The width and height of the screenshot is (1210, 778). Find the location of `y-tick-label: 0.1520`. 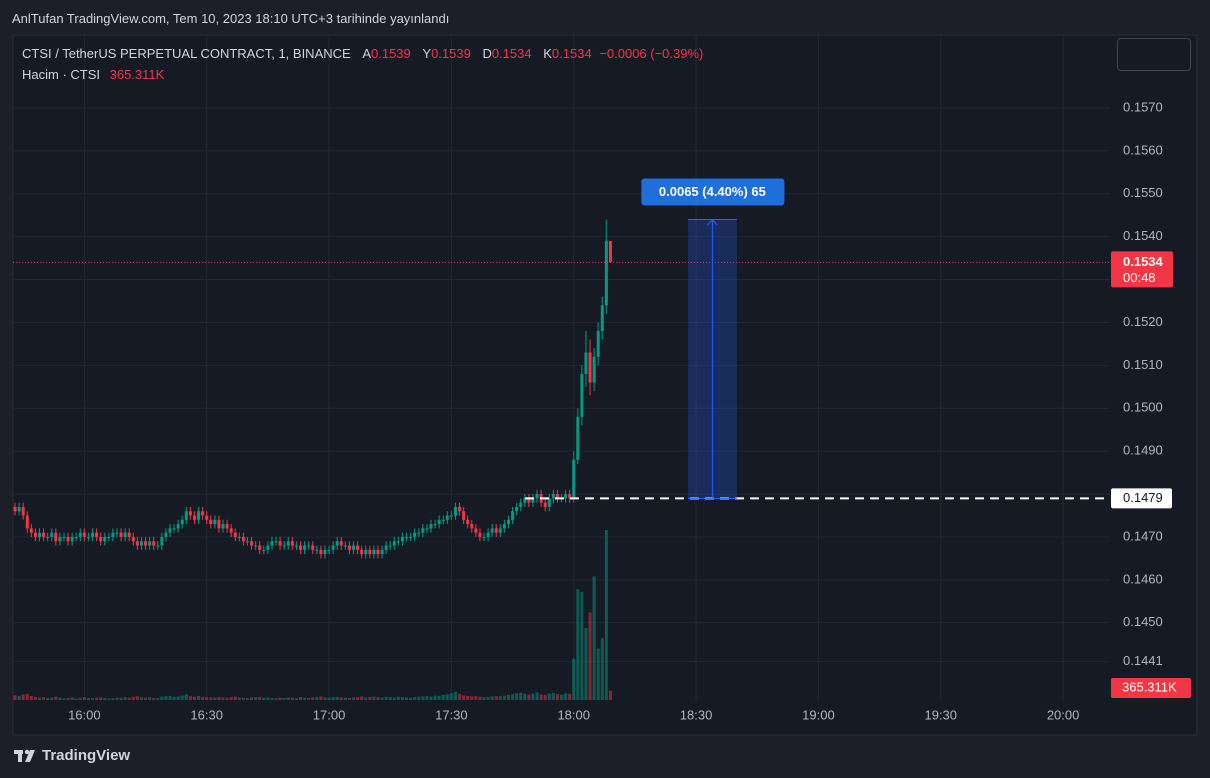

y-tick-label: 0.1520 is located at coordinates (1143, 321).